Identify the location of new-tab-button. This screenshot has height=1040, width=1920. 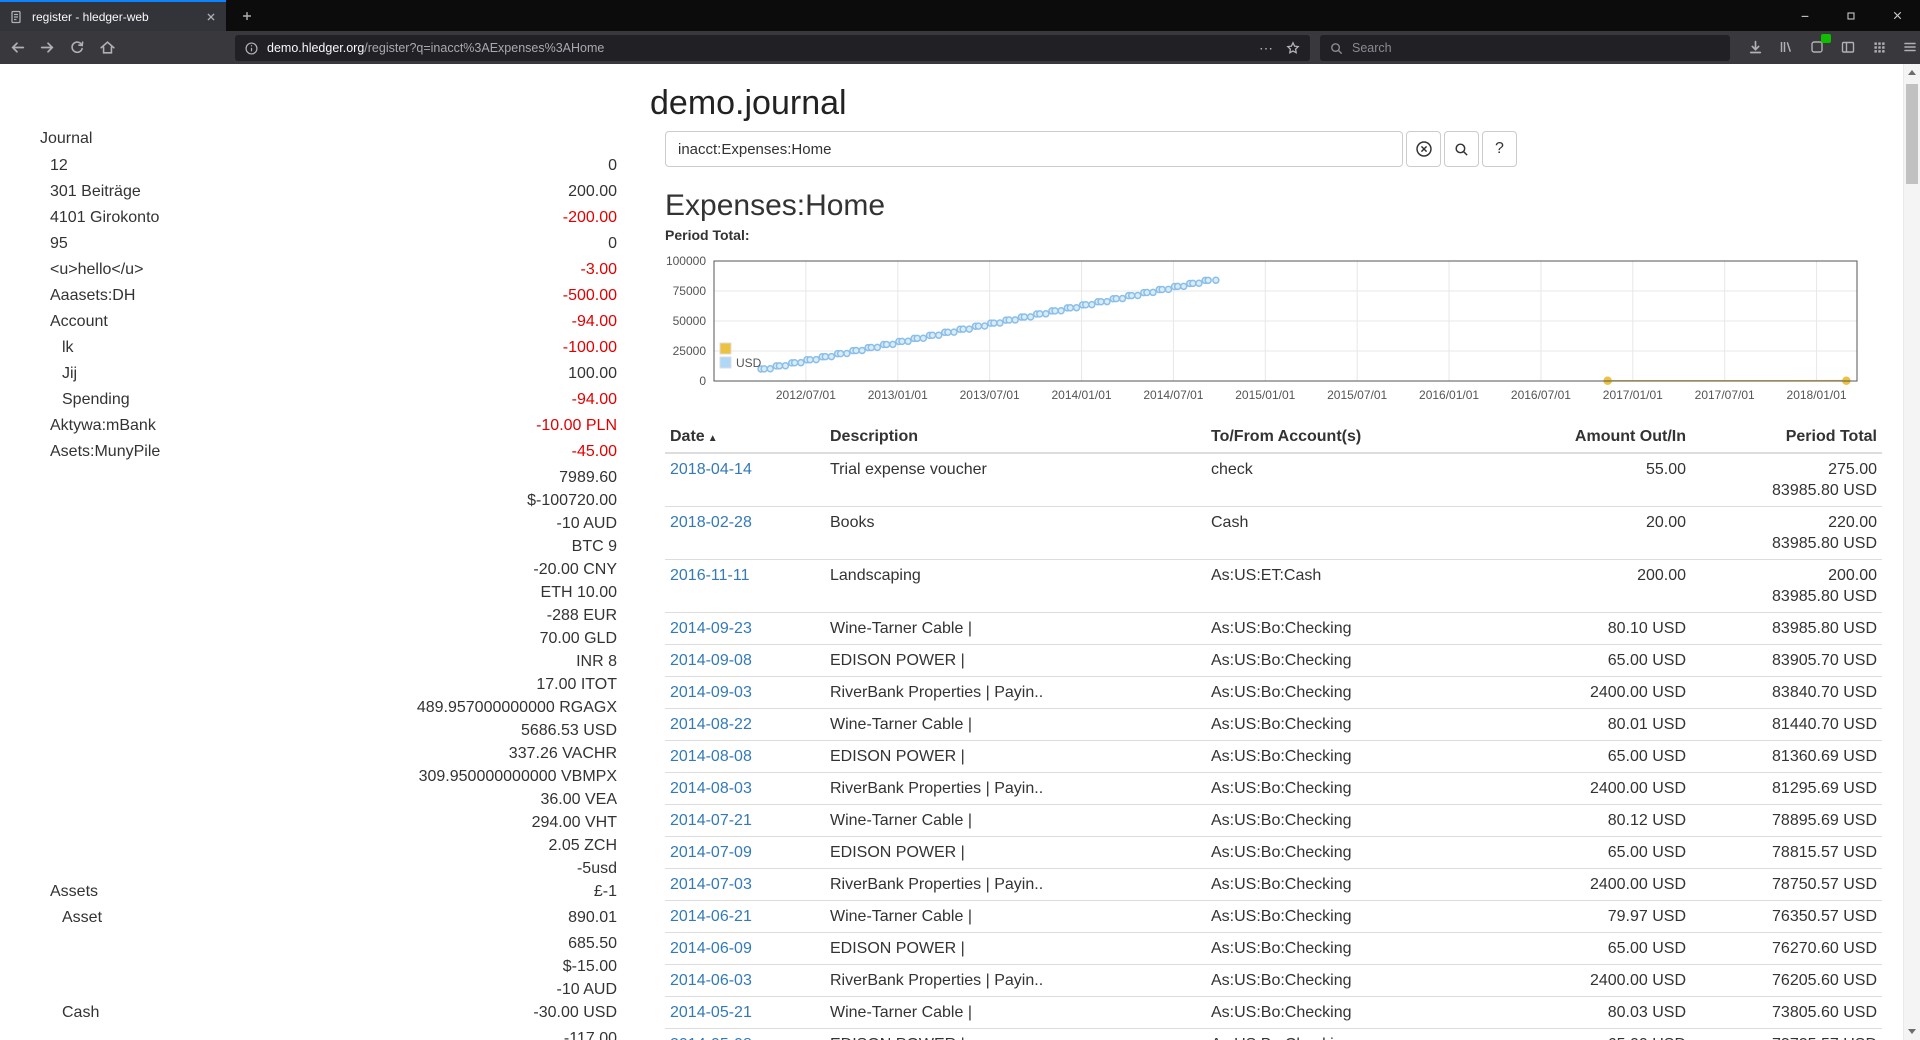
(247, 16).